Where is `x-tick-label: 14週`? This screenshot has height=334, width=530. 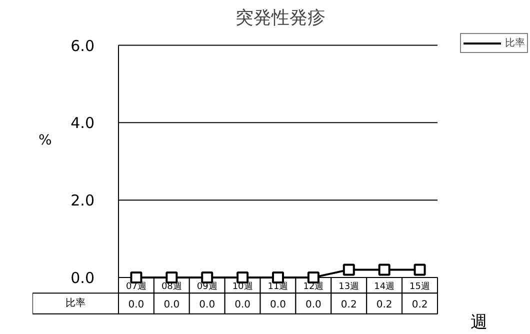 x-tick-label: 14週 is located at coordinates (384, 286).